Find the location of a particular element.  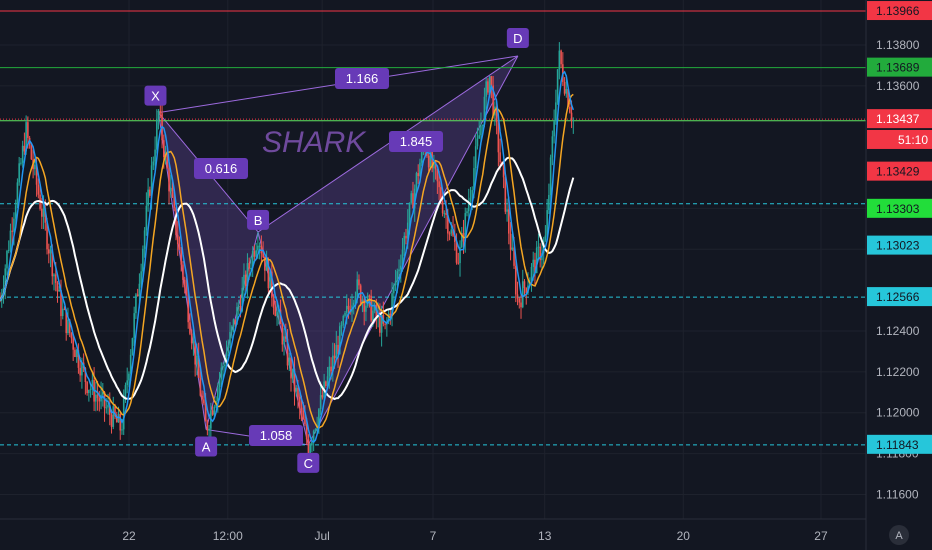

ratio-label-xb: 0.616 is located at coordinates (221, 168).